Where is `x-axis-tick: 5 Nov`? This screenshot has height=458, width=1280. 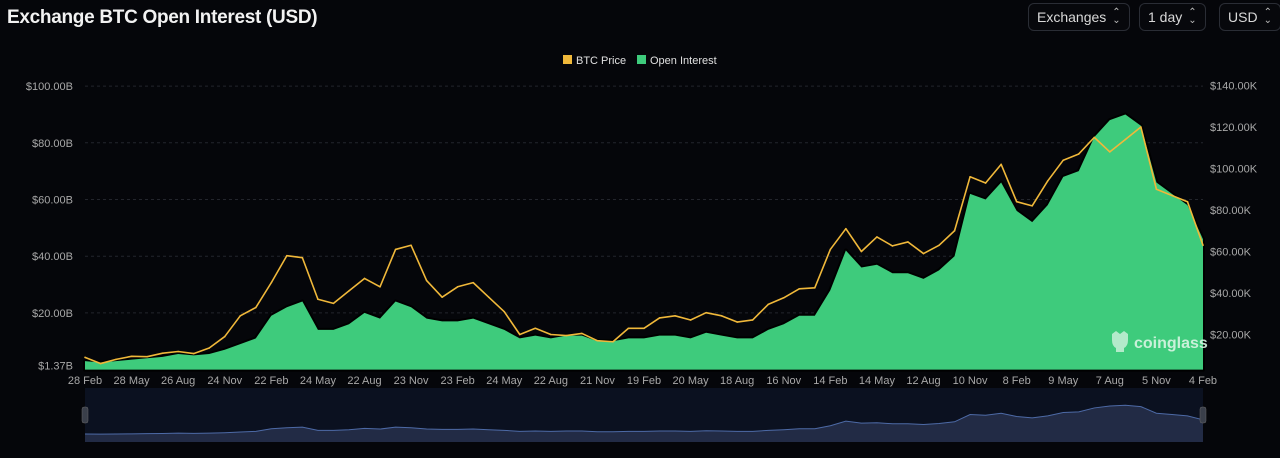 x-axis-tick: 5 Nov is located at coordinates (1156, 381).